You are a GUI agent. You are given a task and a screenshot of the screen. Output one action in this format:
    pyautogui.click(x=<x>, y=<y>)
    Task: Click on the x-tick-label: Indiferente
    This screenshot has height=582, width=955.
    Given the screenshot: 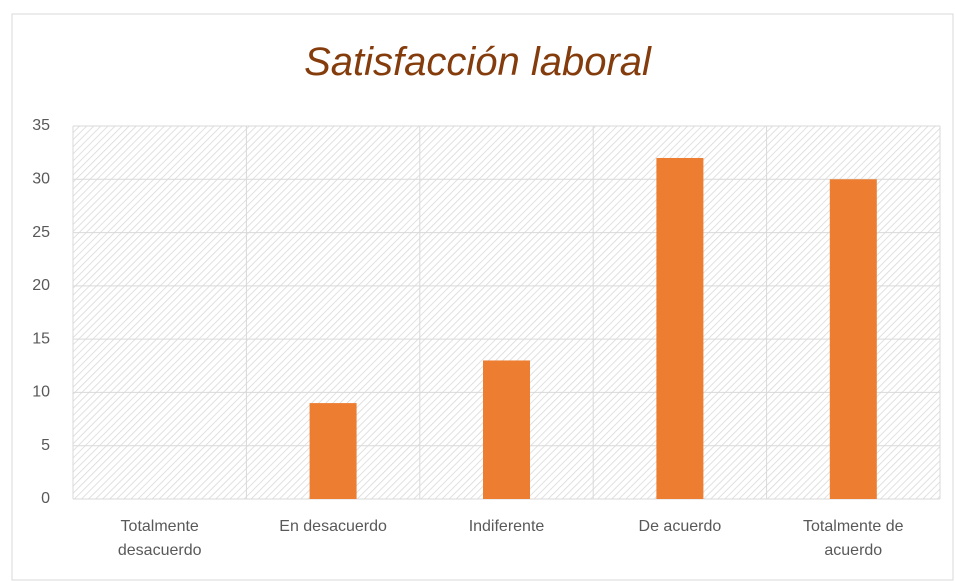 What is the action you would take?
    pyautogui.click(x=506, y=526)
    